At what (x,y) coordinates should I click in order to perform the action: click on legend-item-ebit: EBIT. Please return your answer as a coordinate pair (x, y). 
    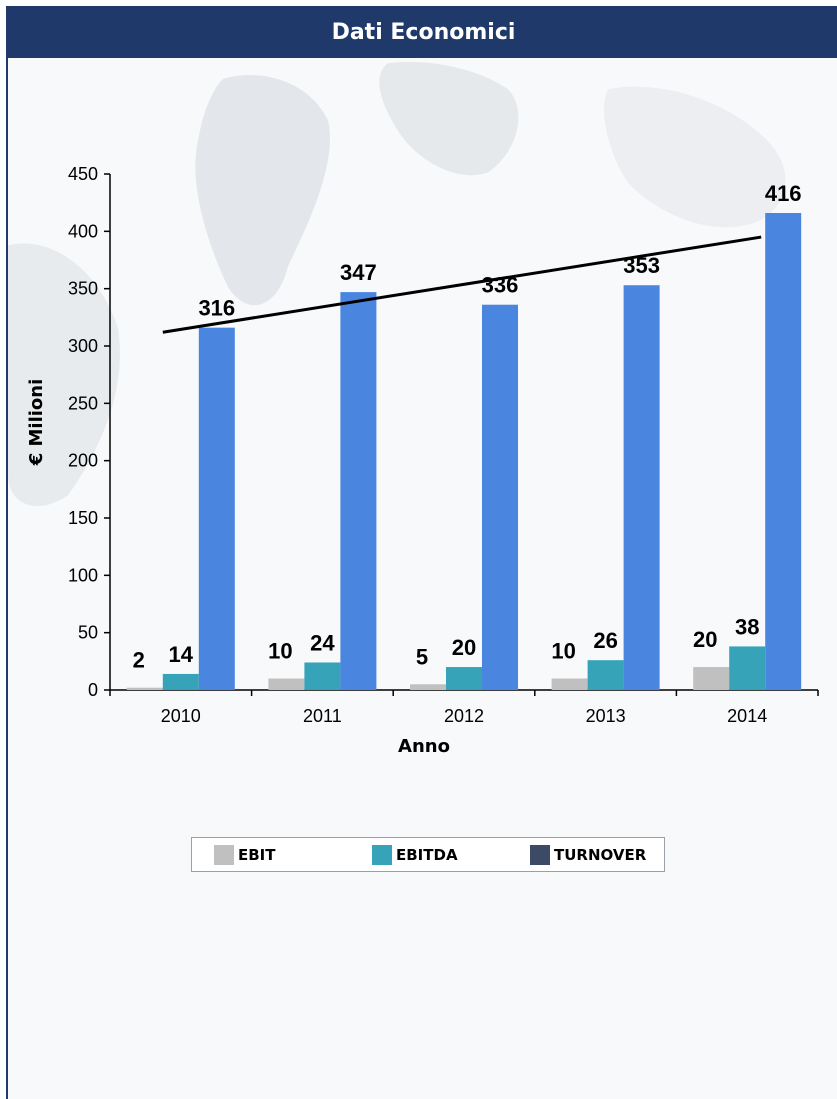
    Looking at the image, I should click on (245, 855).